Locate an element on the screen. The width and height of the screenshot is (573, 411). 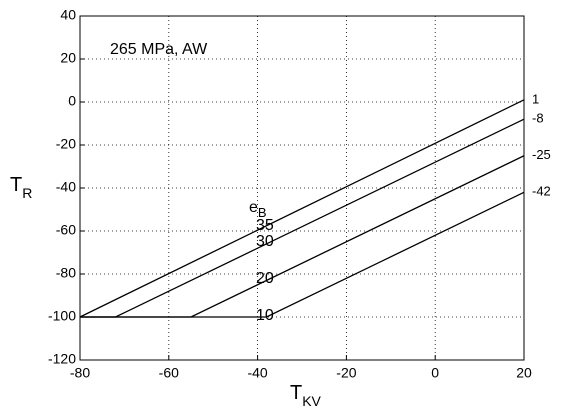
y-tick-label: -20 is located at coordinates (66, 144).